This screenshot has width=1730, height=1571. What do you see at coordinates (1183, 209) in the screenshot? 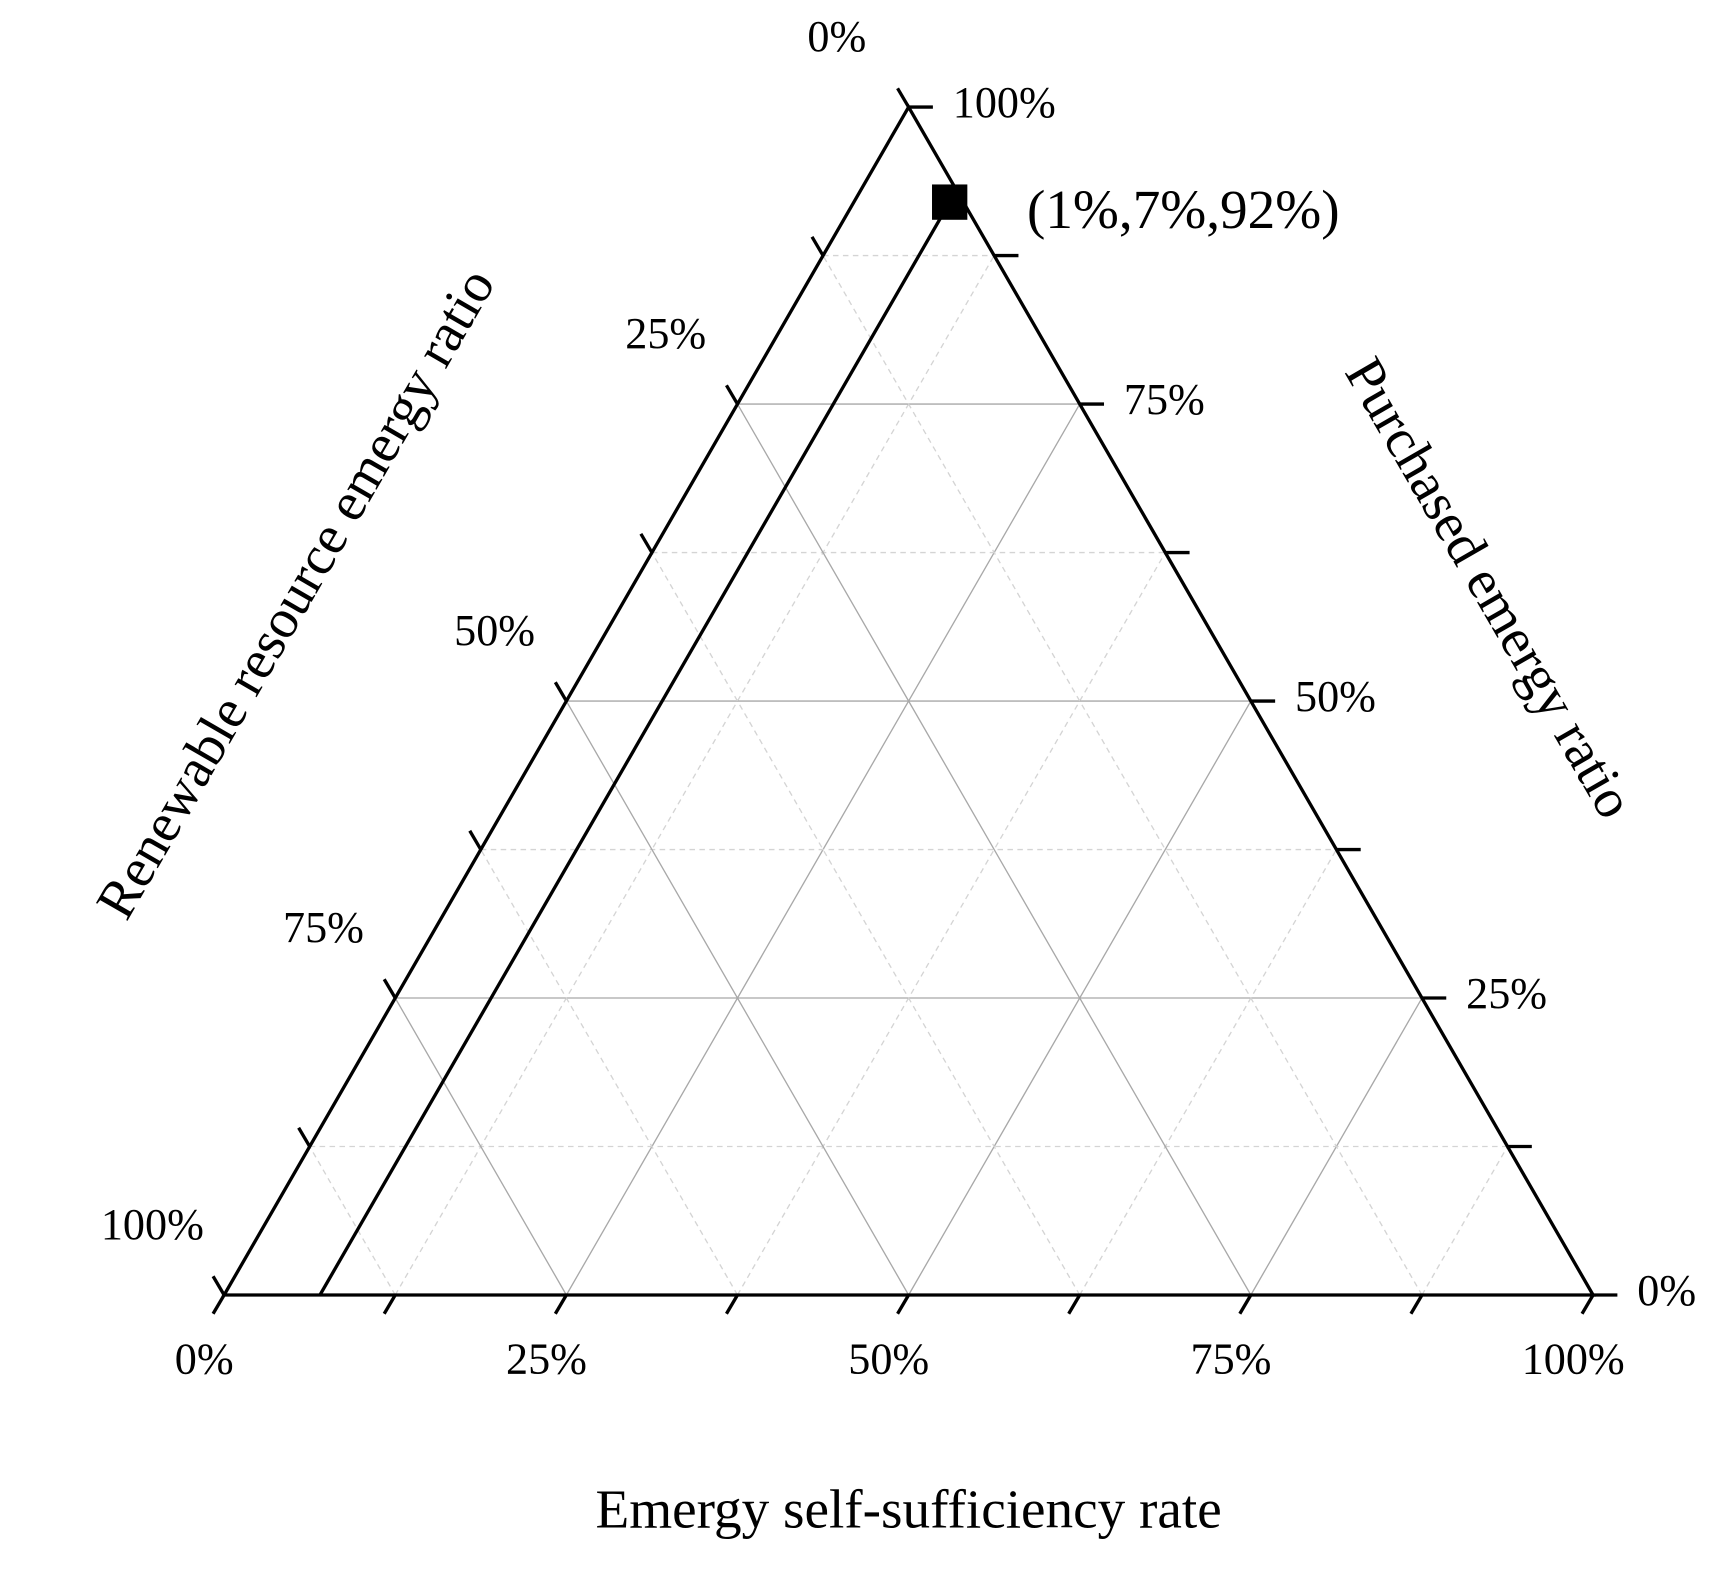
I see `point-label: (1%,7%,92%)` at bounding box center [1183, 209].